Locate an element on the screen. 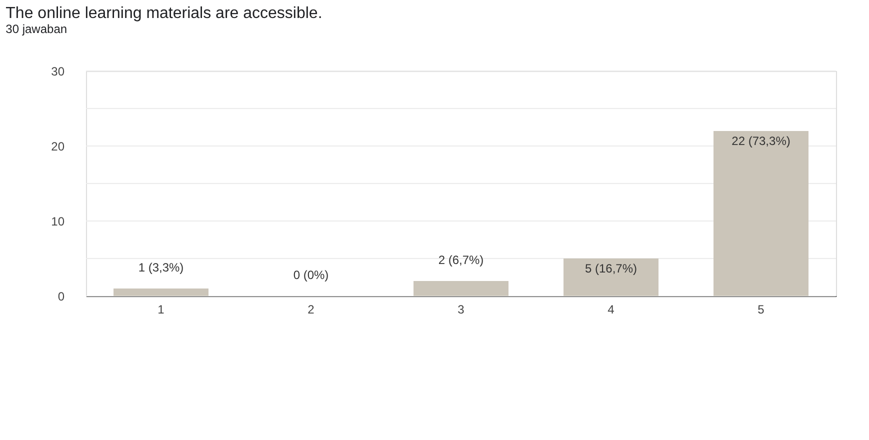 The height and width of the screenshot is (440, 869). data-label: 1 (3,3%) is located at coordinates (161, 267).